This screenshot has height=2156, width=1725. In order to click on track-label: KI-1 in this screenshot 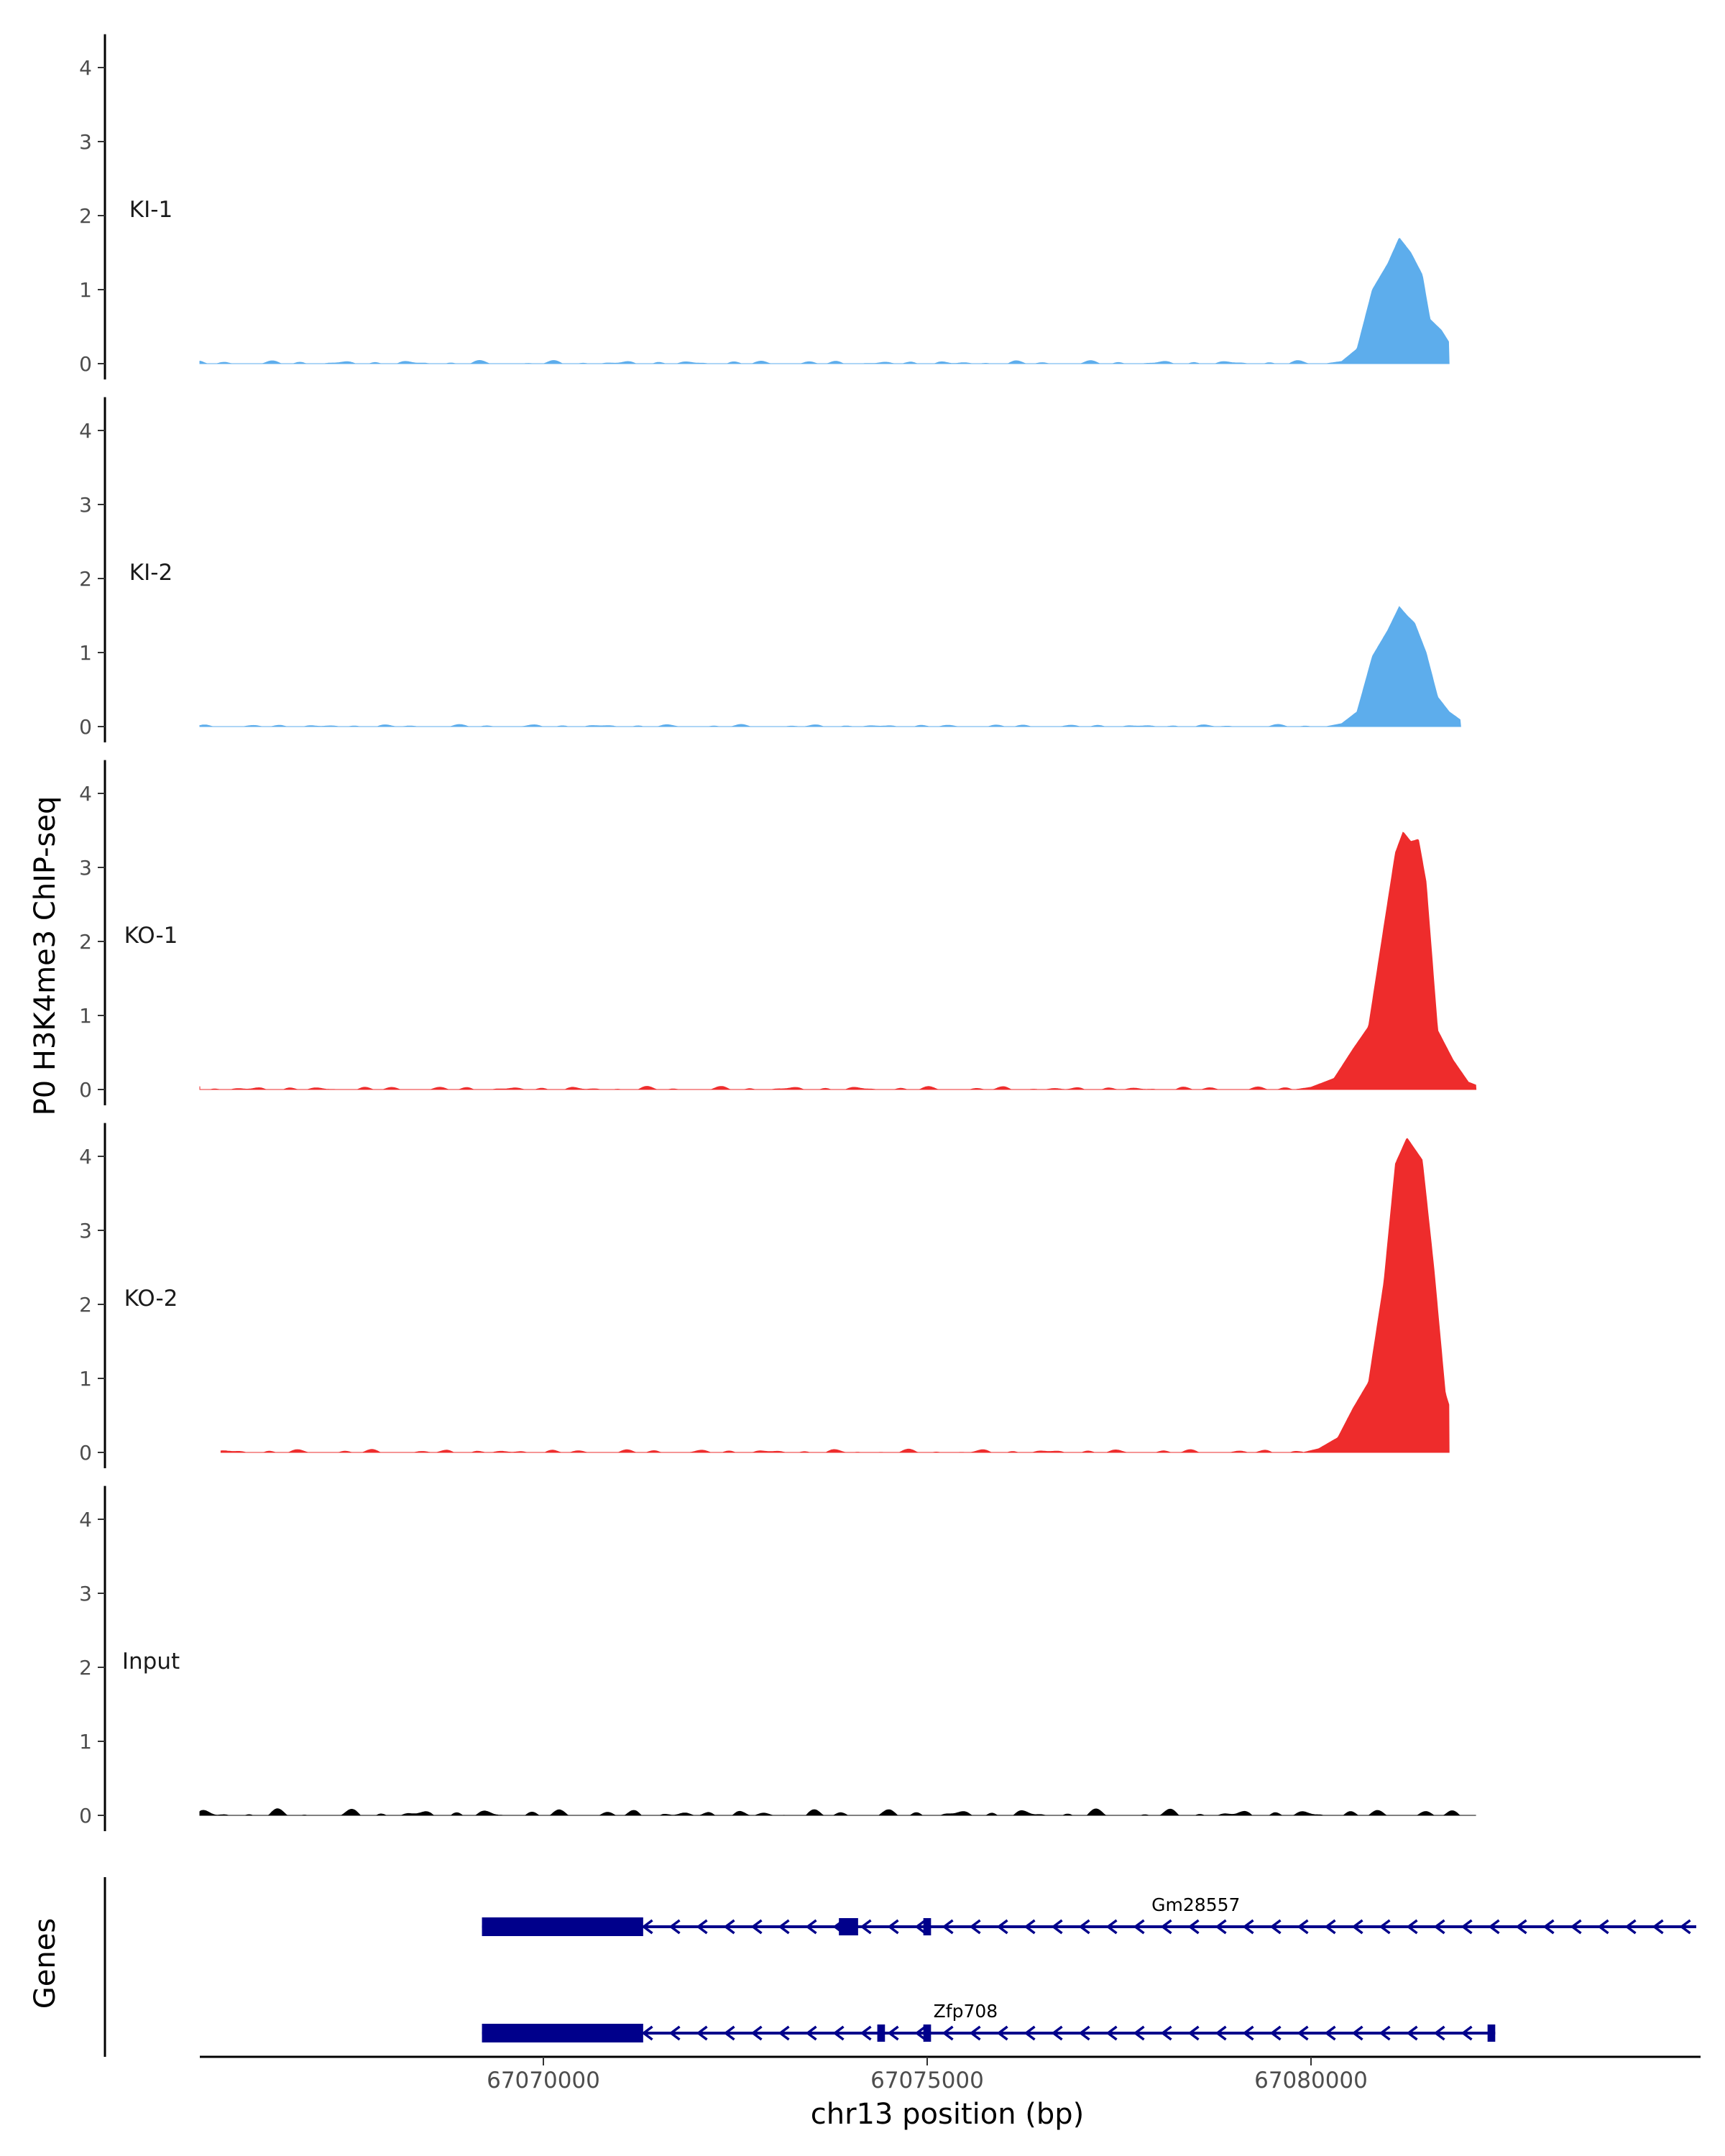, I will do `click(150, 210)`.